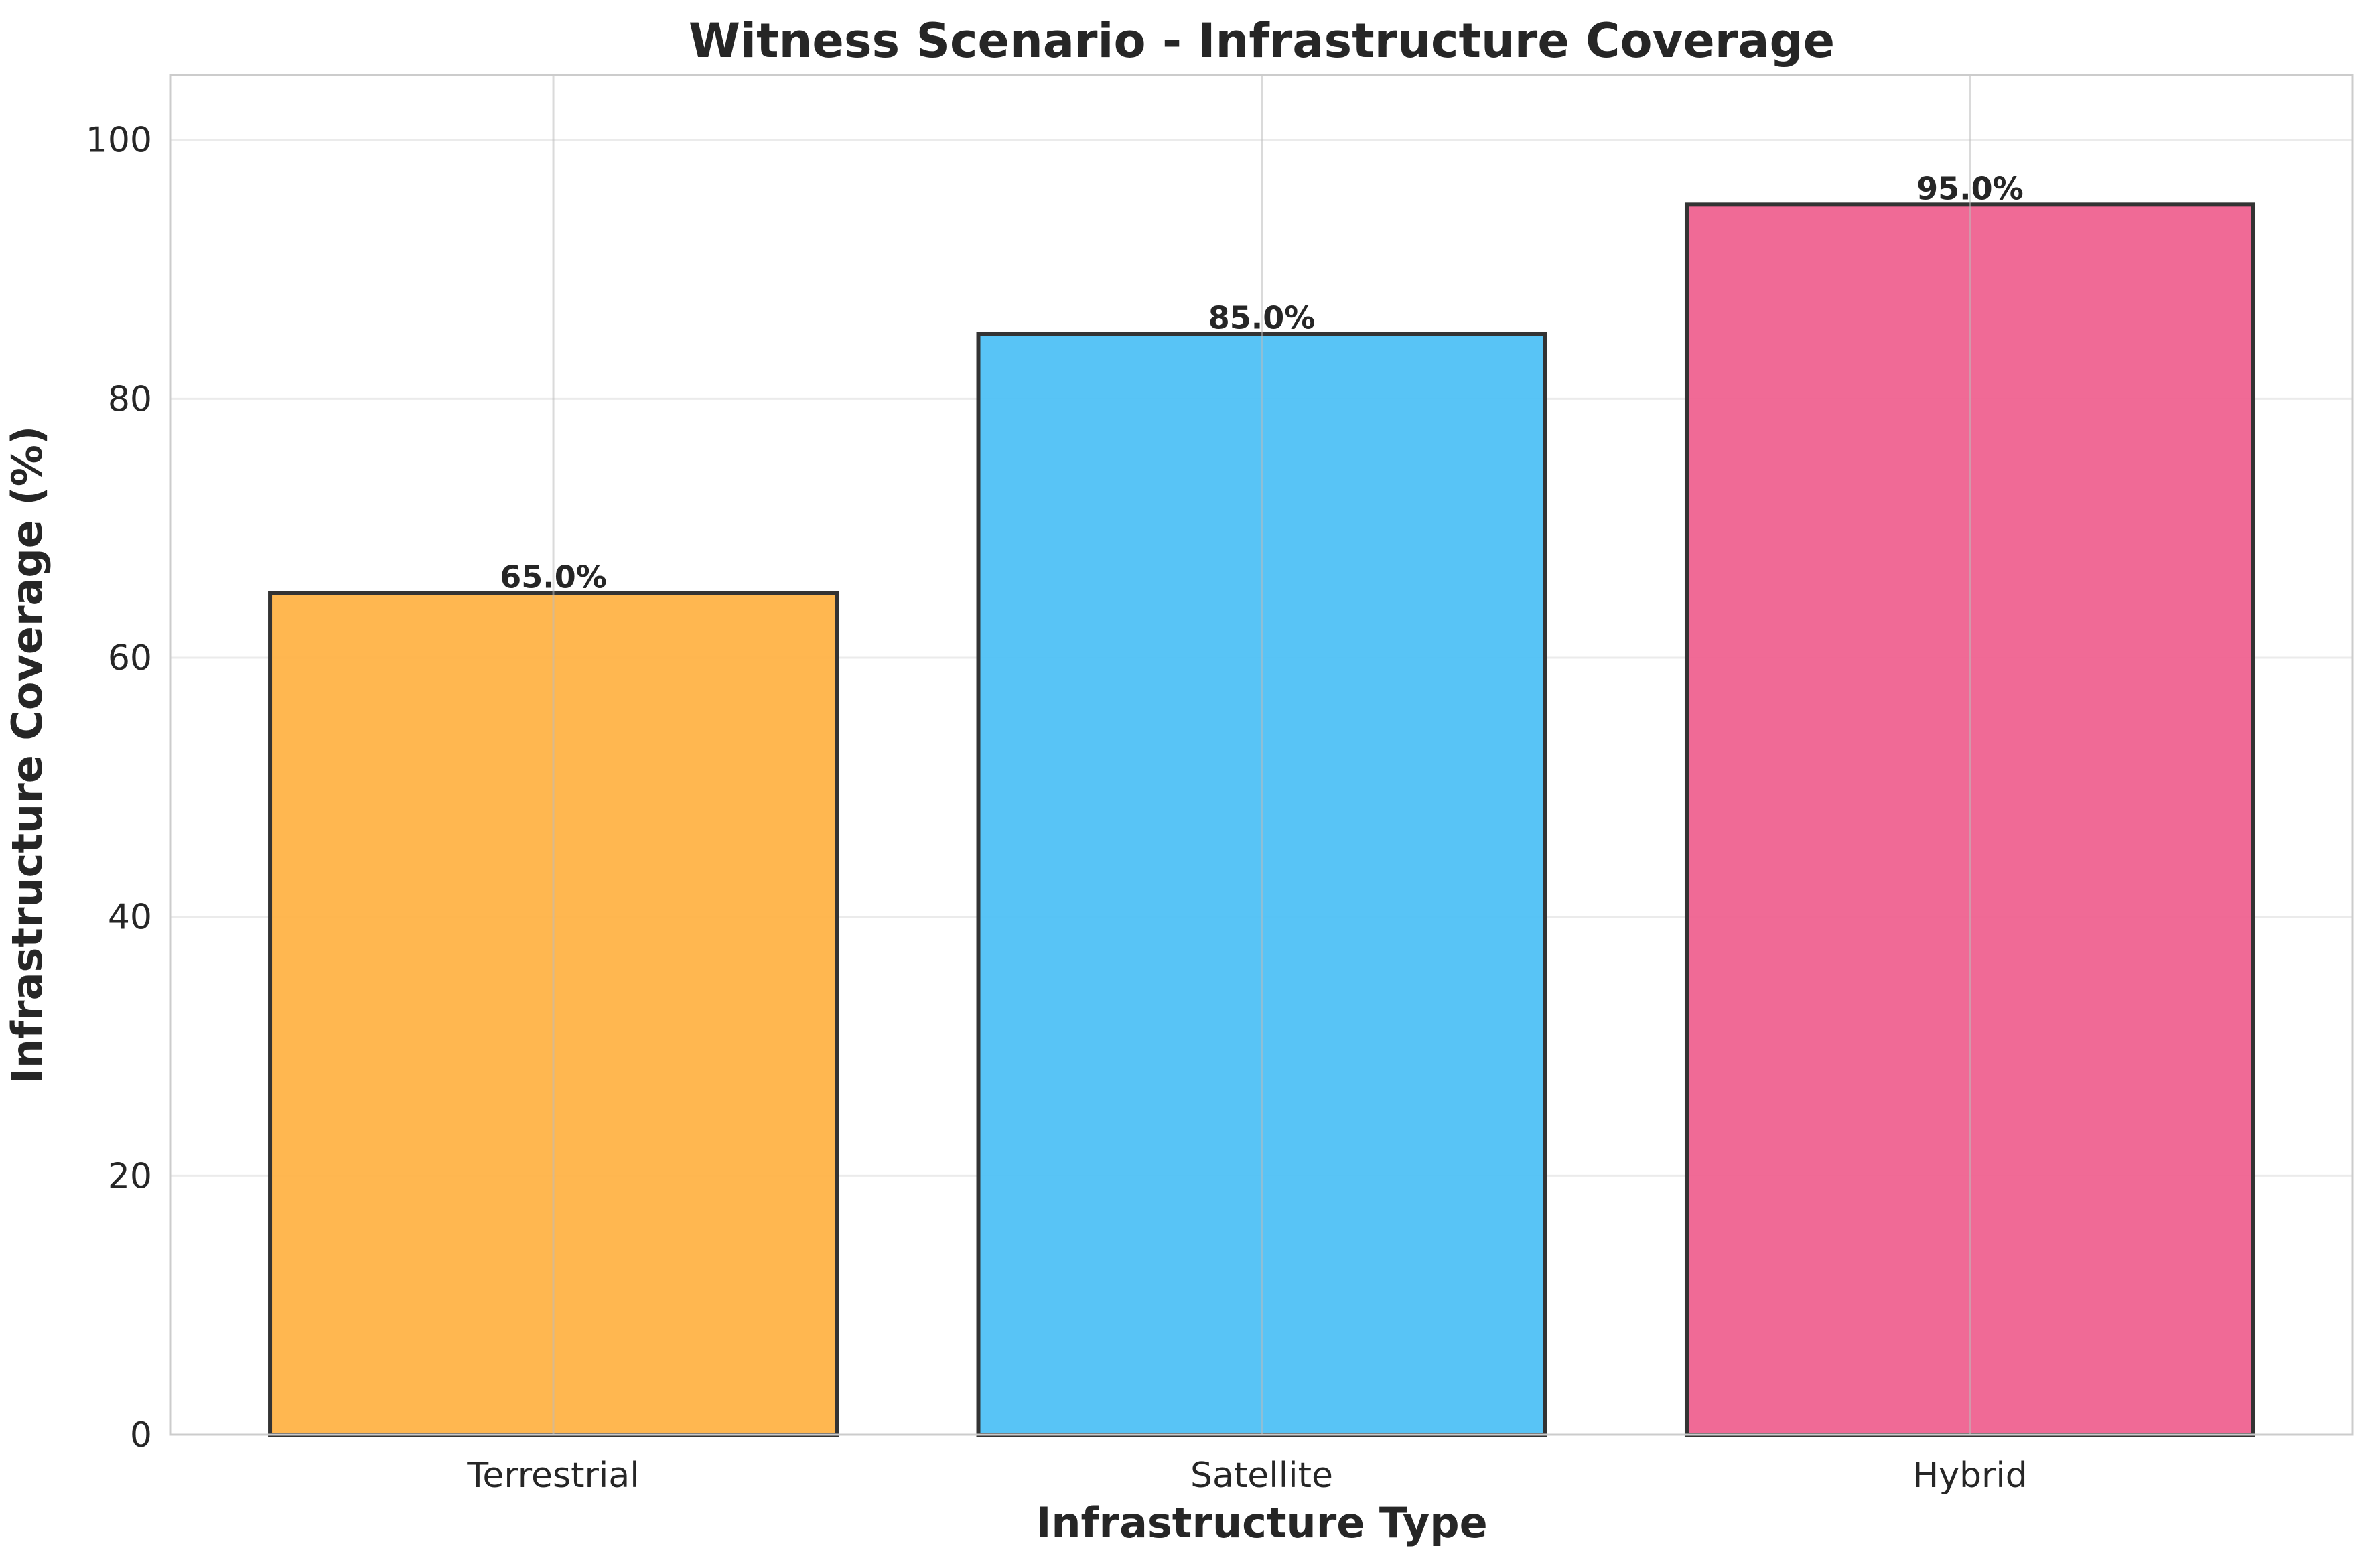 Image resolution: width=2372 pixels, height=1568 pixels. I want to click on x-tick-label: Satellite, so click(1261, 1476).